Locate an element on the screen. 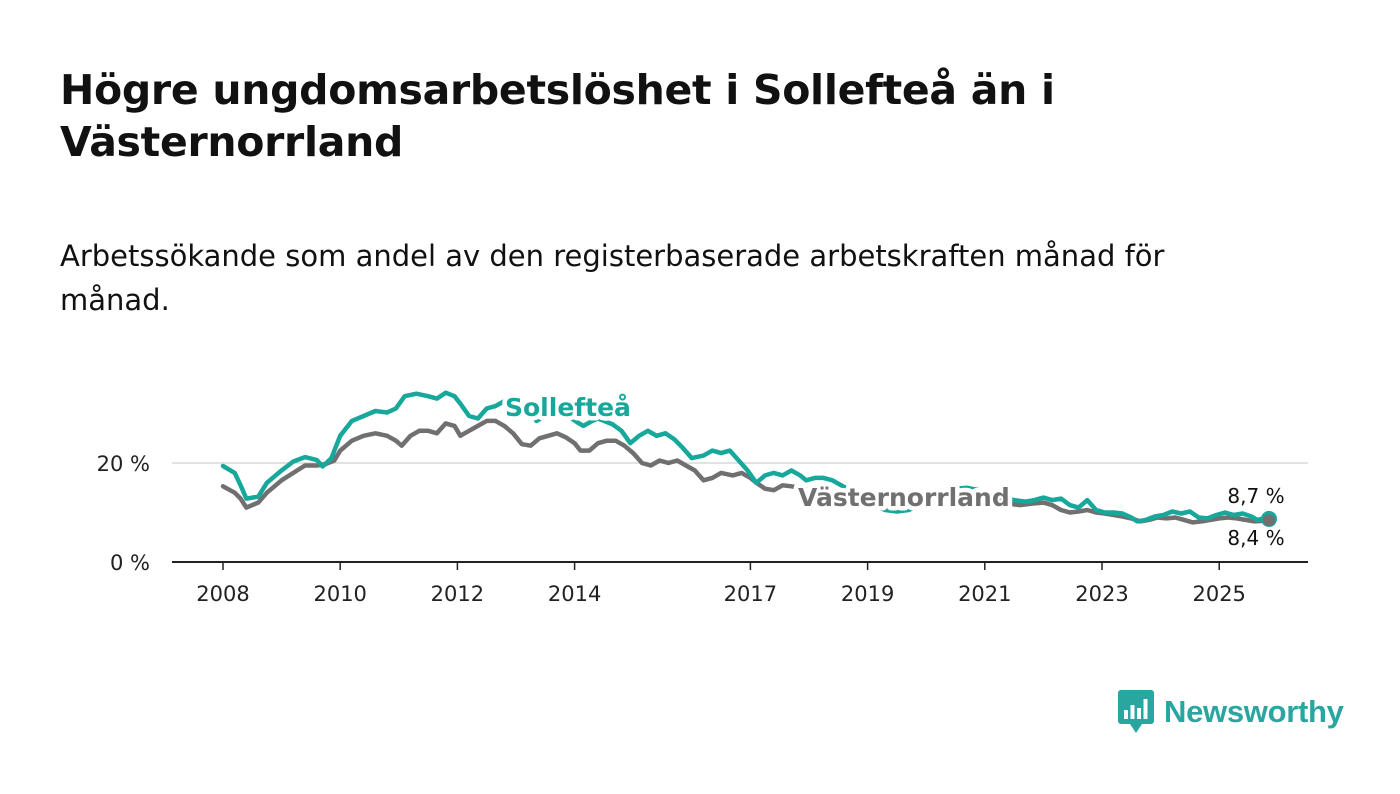 Image resolution: width=1400 pixels, height=794 pixels. end-marker-vasternorrland is located at coordinates (1269, 520).